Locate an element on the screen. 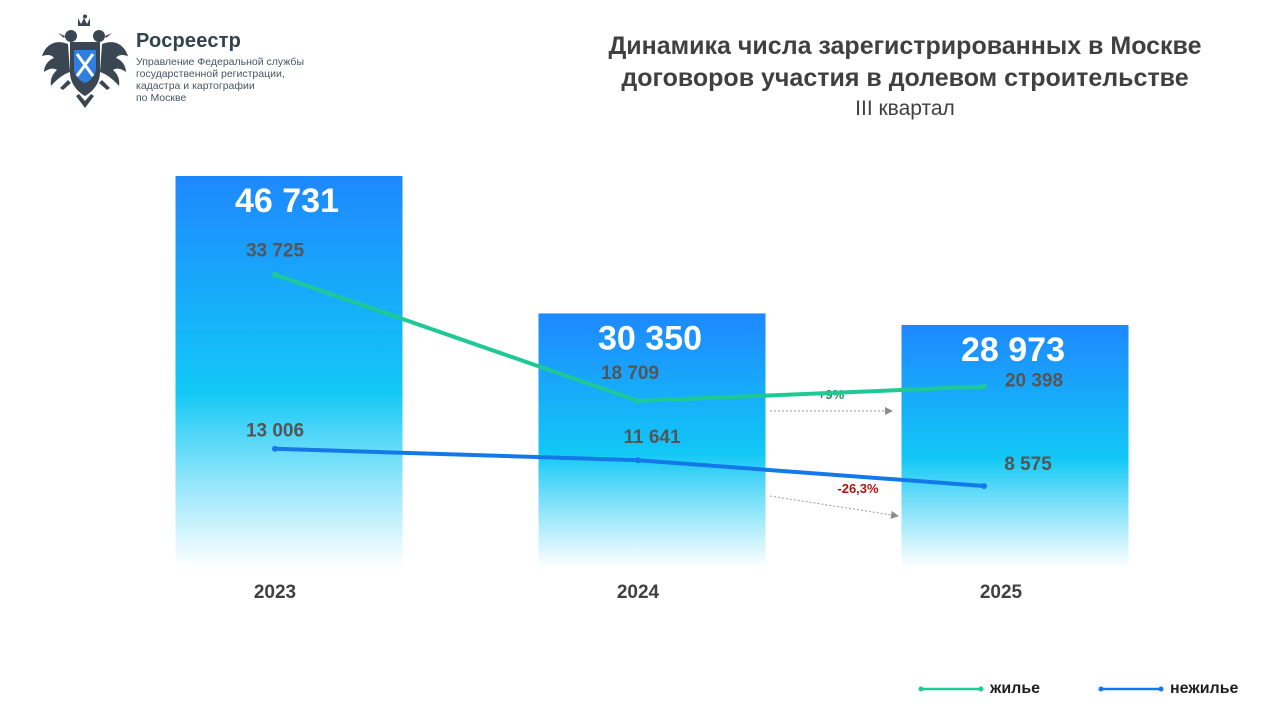 The image size is (1278, 714). org-line-1: Управление Федеральной службы is located at coordinates (220, 62).